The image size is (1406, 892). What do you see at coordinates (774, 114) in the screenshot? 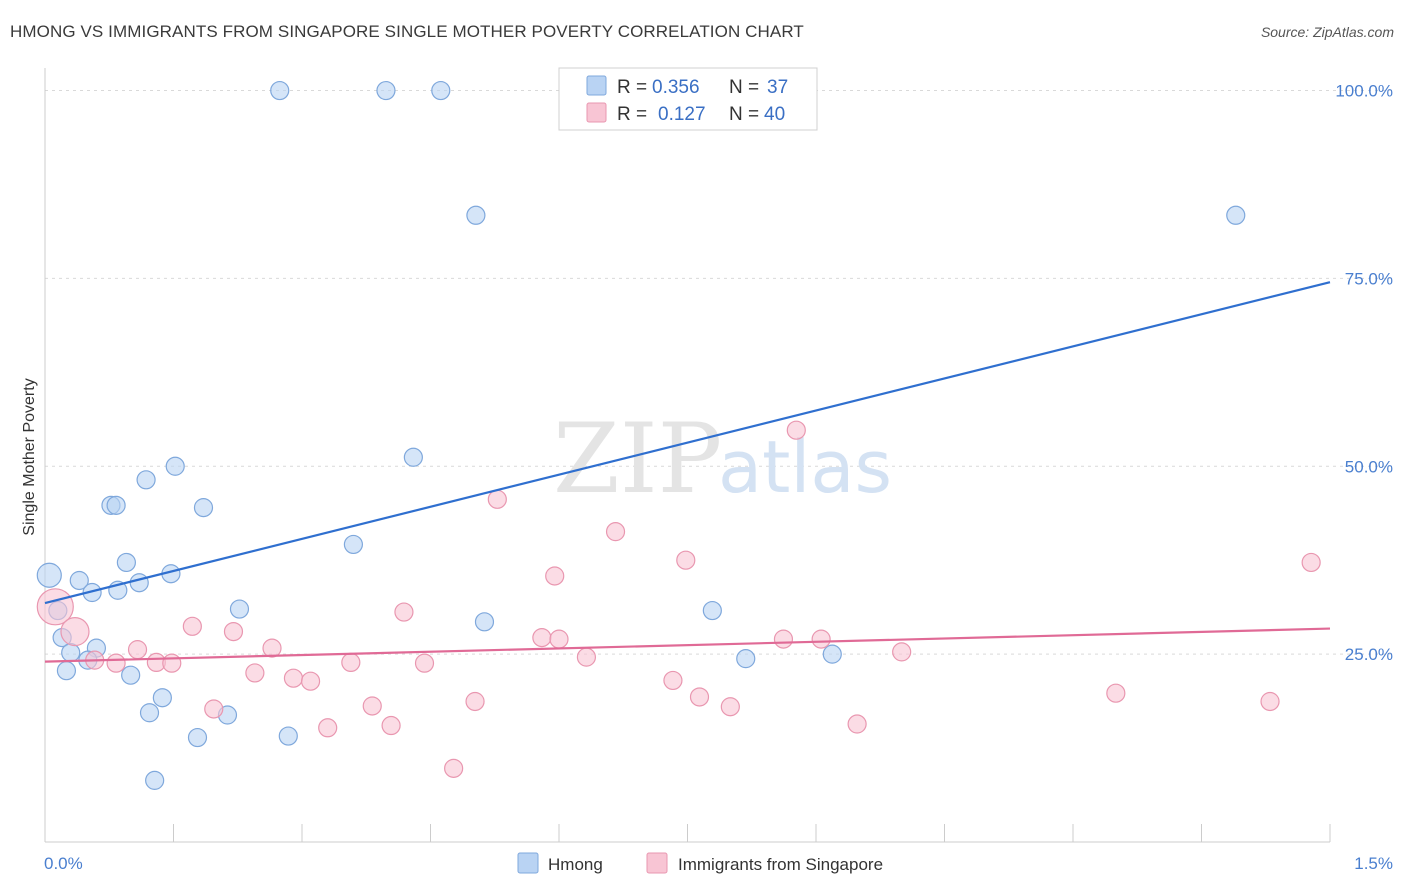
I see `legend-n-value-singapore: 40` at bounding box center [774, 114].